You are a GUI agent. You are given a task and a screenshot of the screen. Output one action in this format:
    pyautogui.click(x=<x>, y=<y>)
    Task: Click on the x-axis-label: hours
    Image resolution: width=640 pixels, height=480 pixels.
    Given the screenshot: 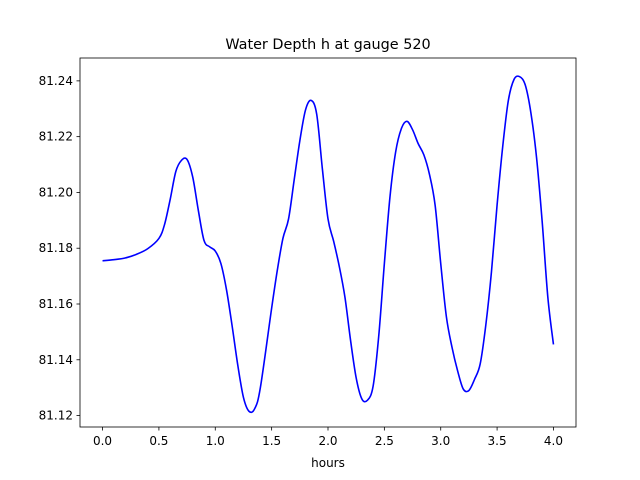 What is the action you would take?
    pyautogui.click(x=328, y=463)
    